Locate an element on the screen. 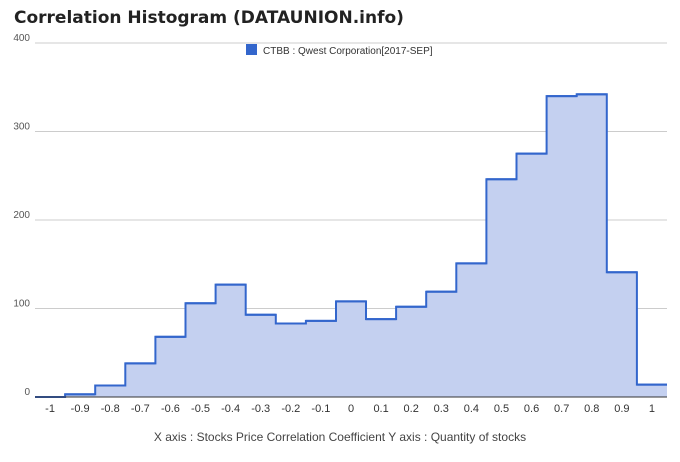 This screenshot has width=680, height=462. x-tick-label: -0.6 is located at coordinates (170, 409).